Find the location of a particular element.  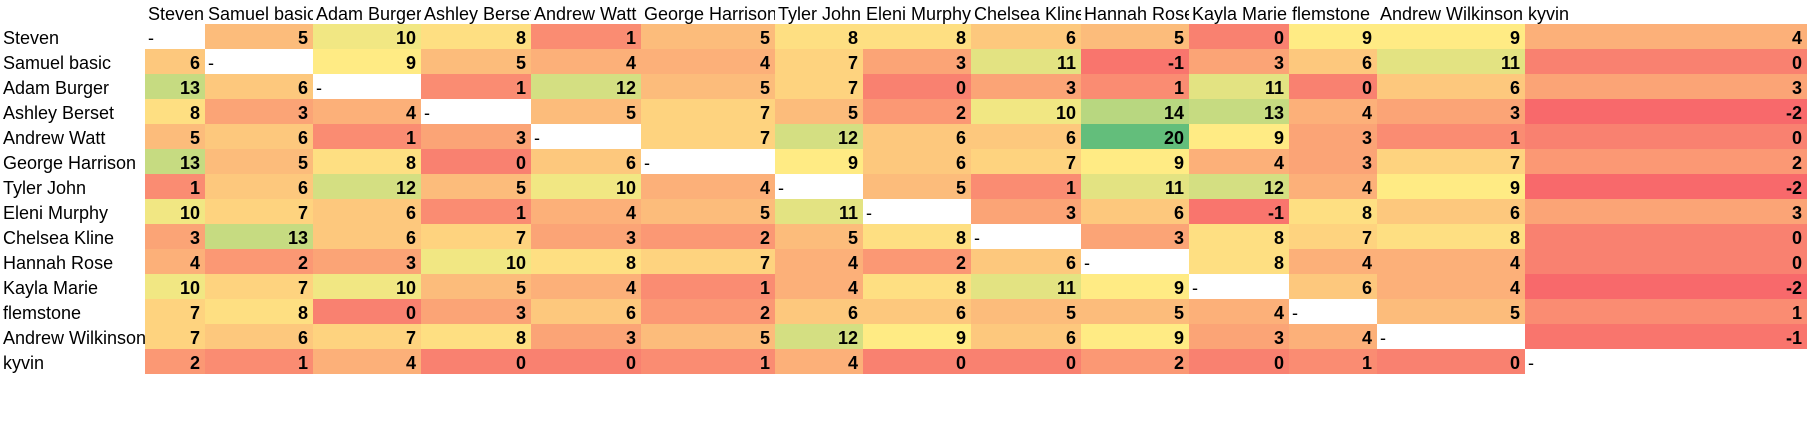

row-label: Steven is located at coordinates (31, 38).